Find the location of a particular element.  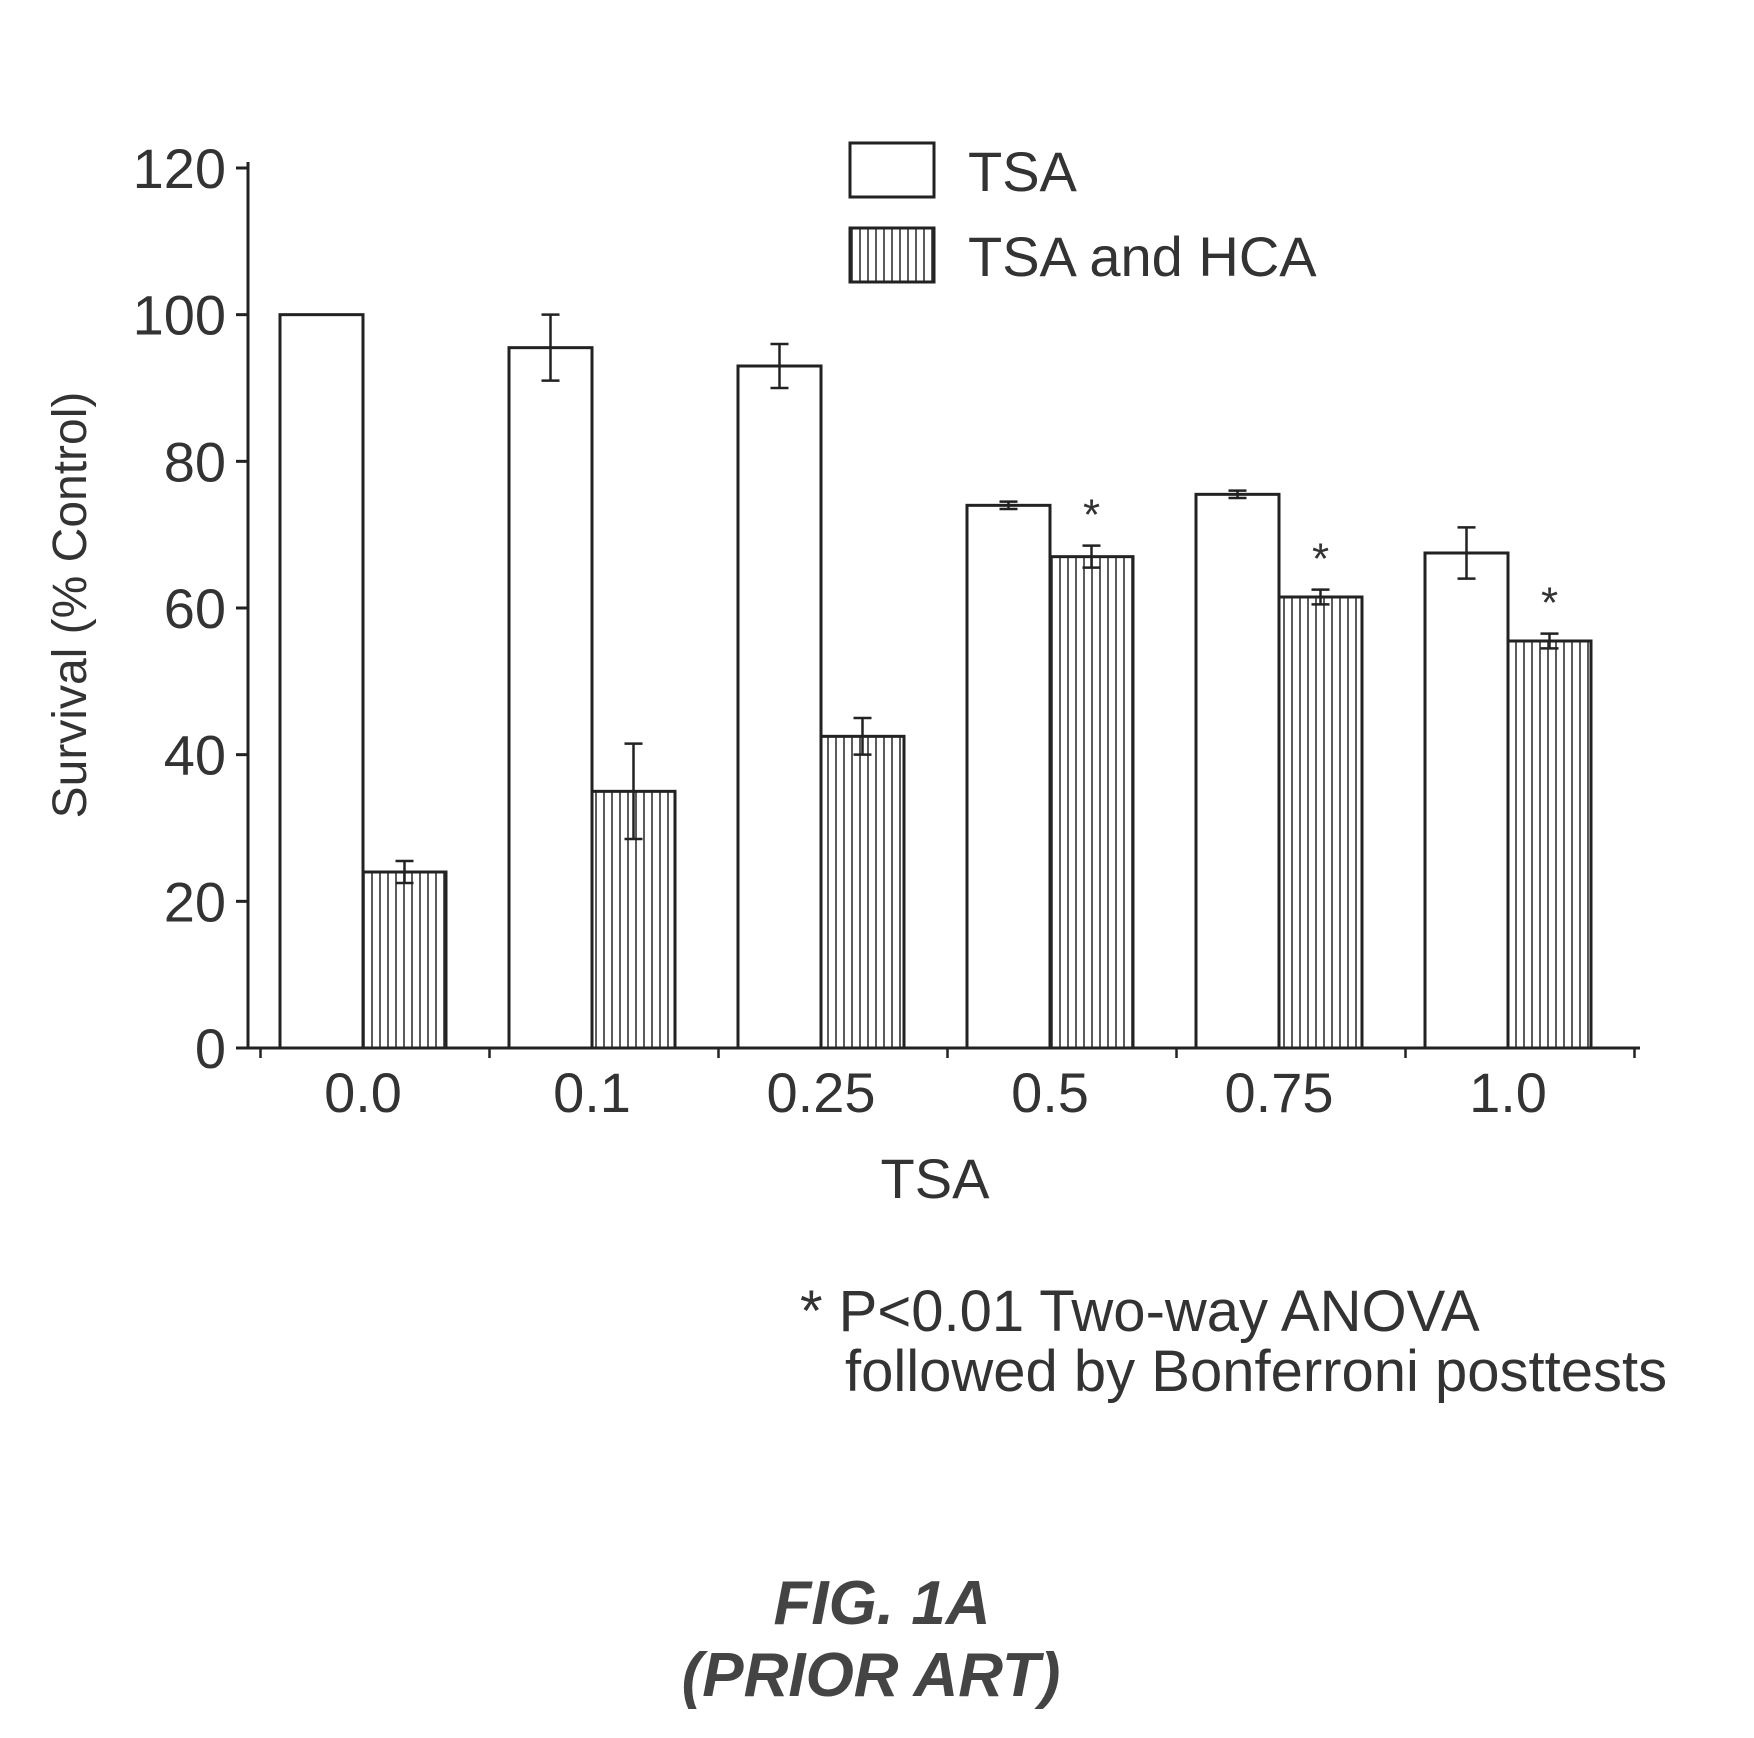

x-tick-label: 1.0 is located at coordinates (1508, 1092).